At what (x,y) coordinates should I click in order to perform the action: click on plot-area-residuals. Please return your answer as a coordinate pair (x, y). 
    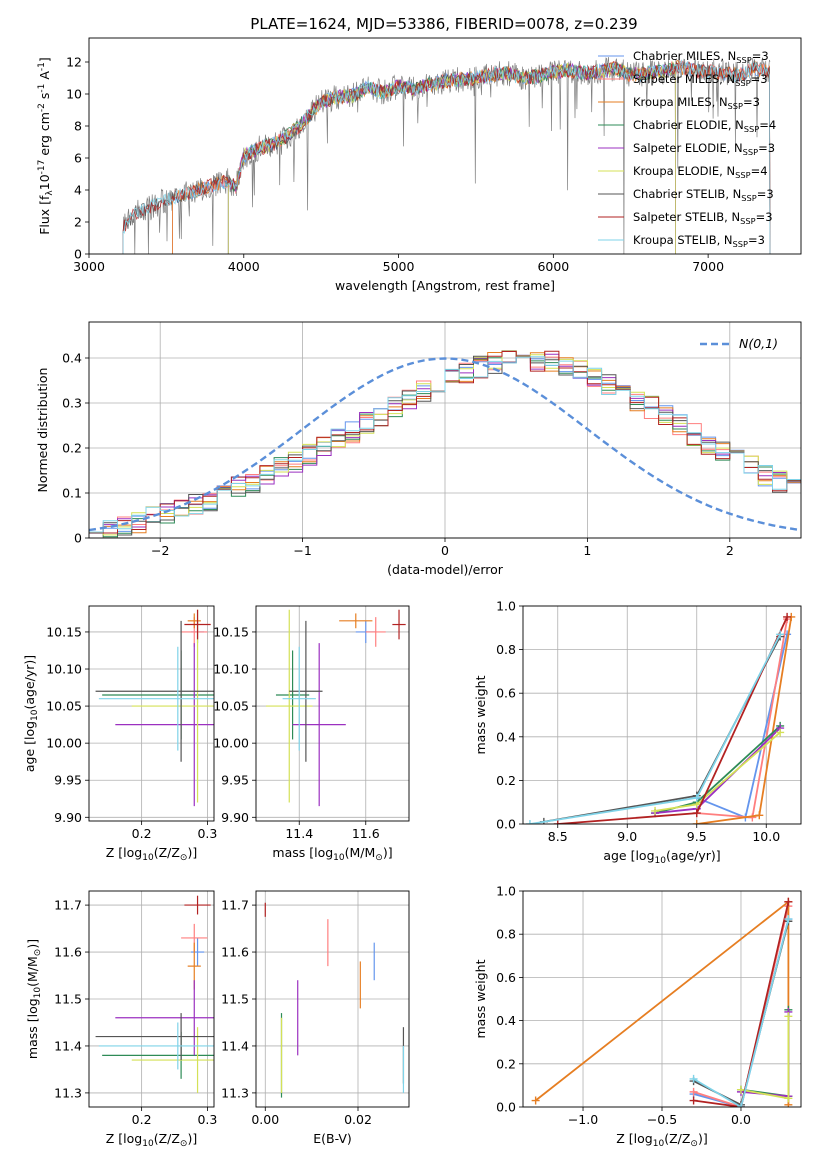
    Looking at the image, I should click on (445, 444).